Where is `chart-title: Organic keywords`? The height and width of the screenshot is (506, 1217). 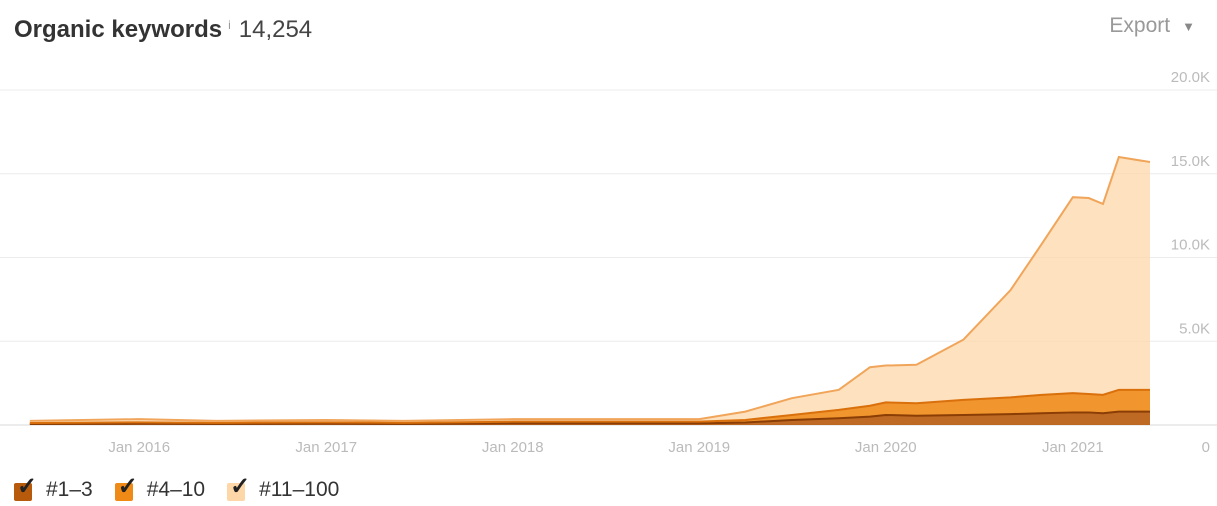
chart-title: Organic keywords is located at coordinates (118, 29).